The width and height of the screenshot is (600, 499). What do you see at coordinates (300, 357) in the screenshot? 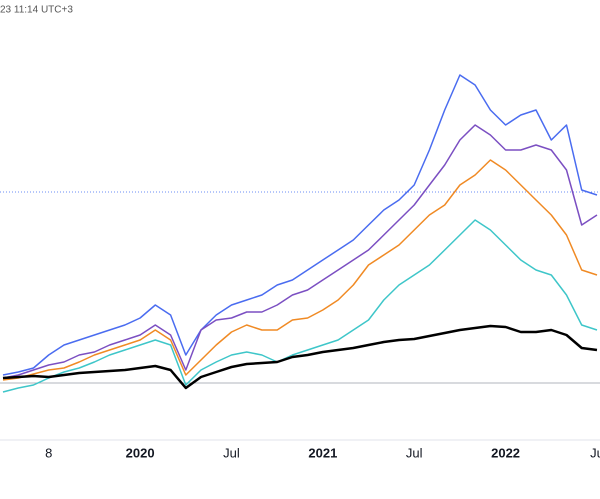
I see `series-line` at bounding box center [300, 357].